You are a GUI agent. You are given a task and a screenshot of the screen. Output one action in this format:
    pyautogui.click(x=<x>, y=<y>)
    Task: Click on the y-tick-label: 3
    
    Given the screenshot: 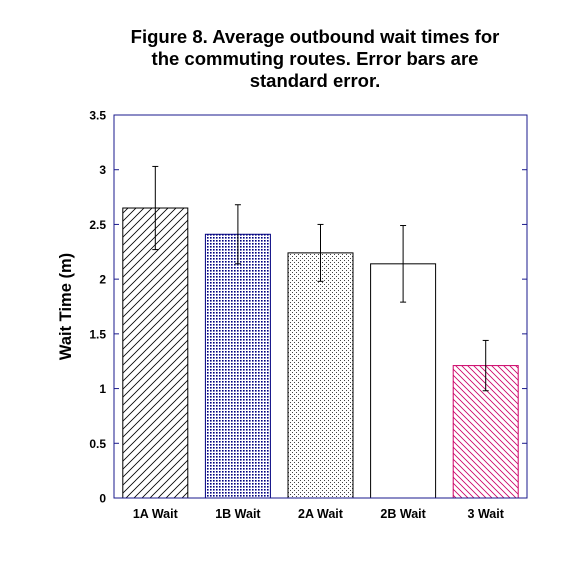 What is the action you would take?
    pyautogui.click(x=102, y=170)
    